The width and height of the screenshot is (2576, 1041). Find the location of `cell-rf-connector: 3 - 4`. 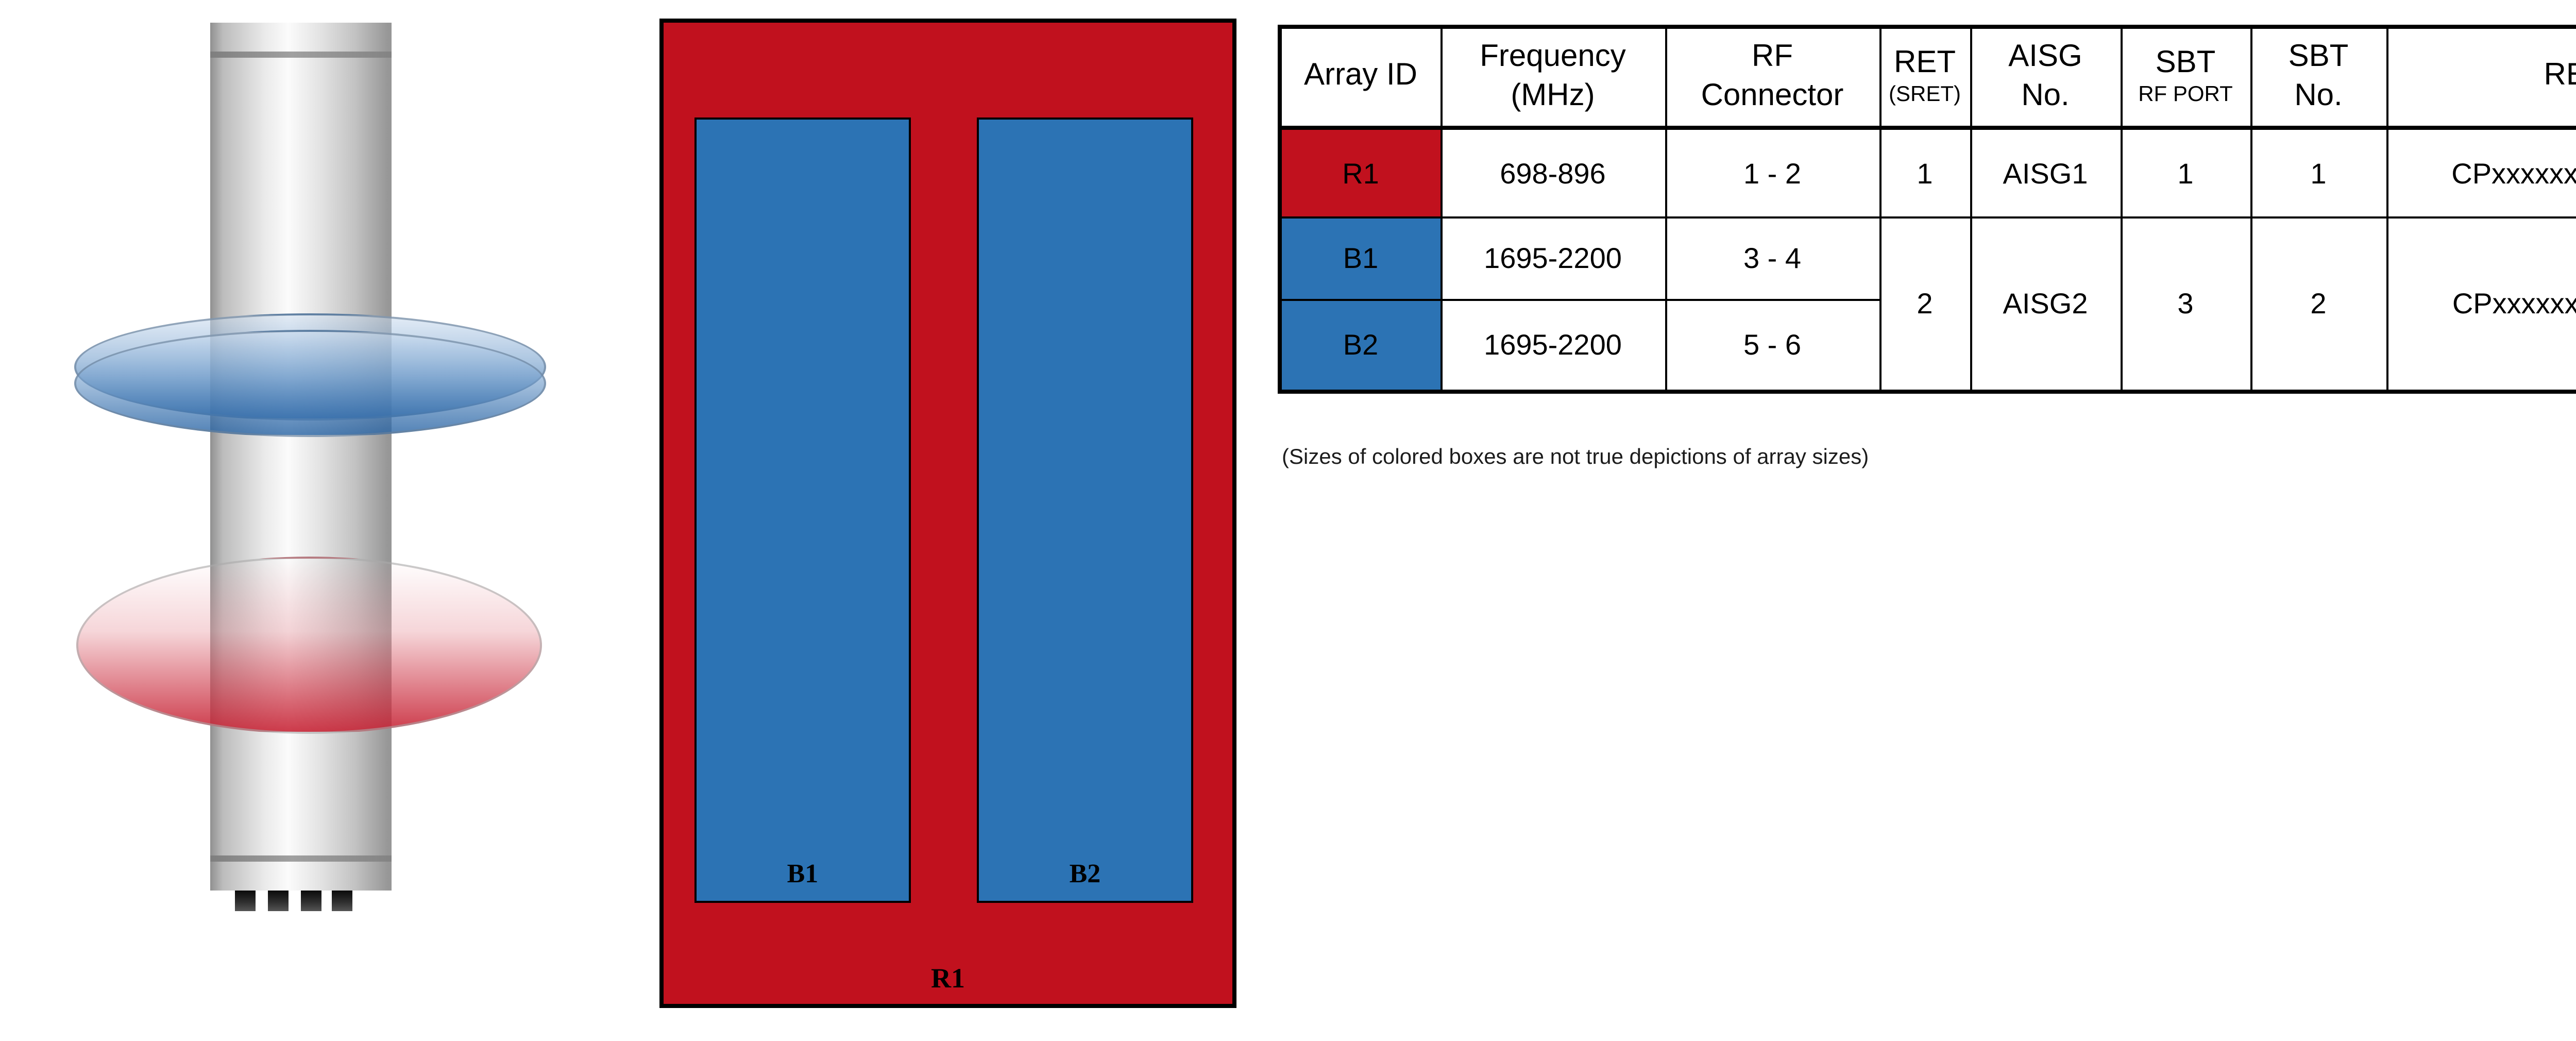

cell-rf-connector: 3 - 4 is located at coordinates (1772, 257).